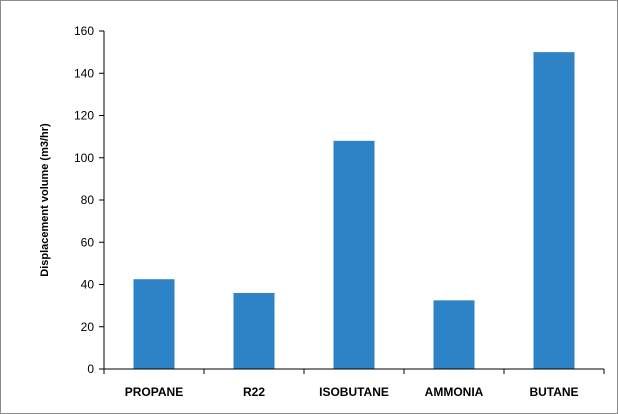  What do you see at coordinates (154, 324) in the screenshot?
I see `bar-propane` at bounding box center [154, 324].